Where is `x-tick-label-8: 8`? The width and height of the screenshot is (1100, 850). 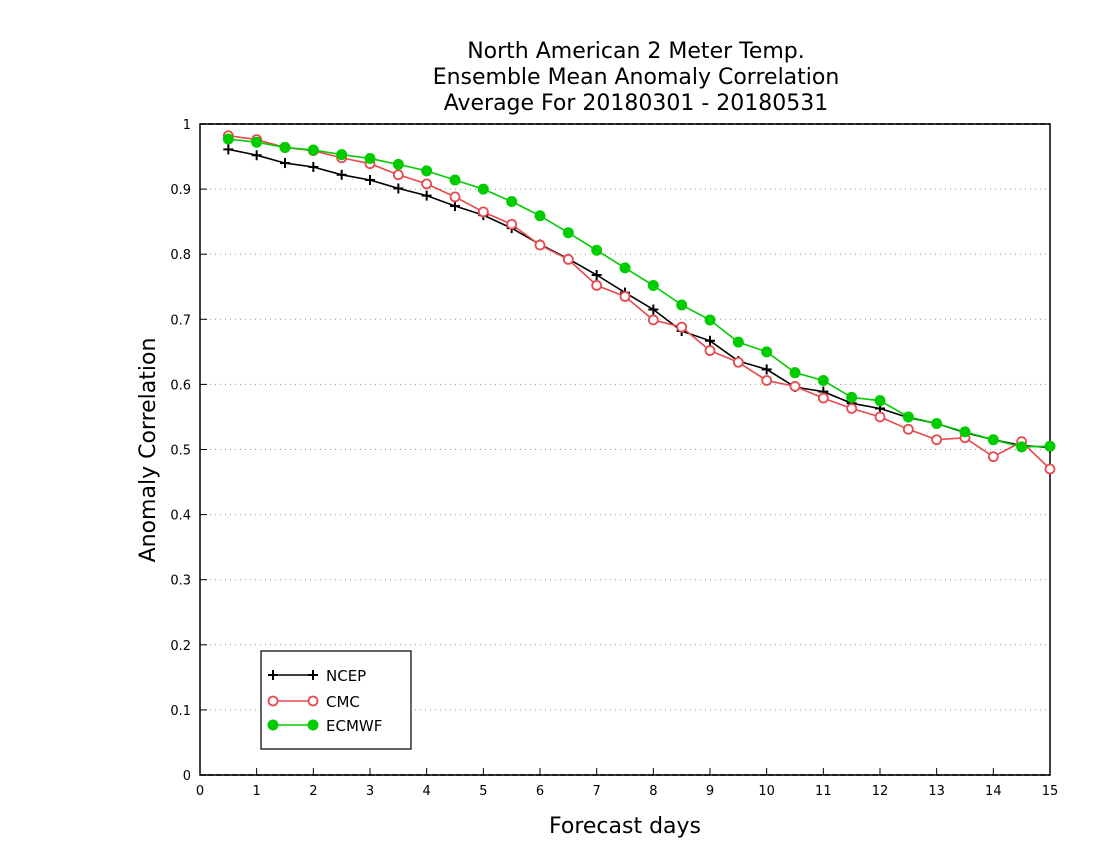
x-tick-label-8: 8 is located at coordinates (653, 791).